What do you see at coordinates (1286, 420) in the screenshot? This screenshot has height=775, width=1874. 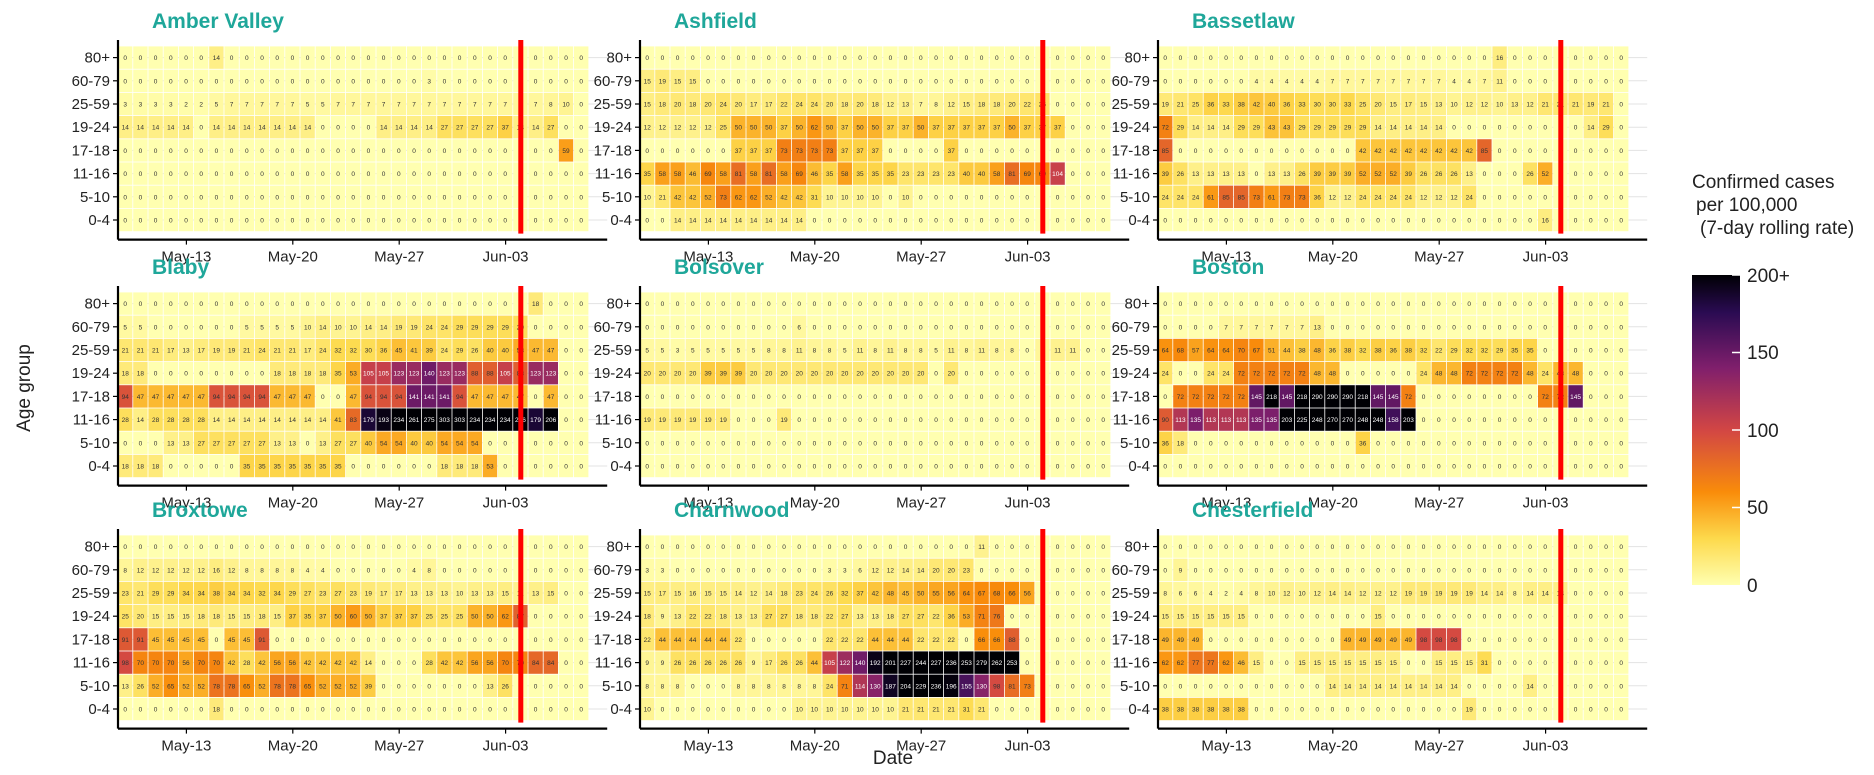 I see `cell-label: 203` at bounding box center [1286, 420].